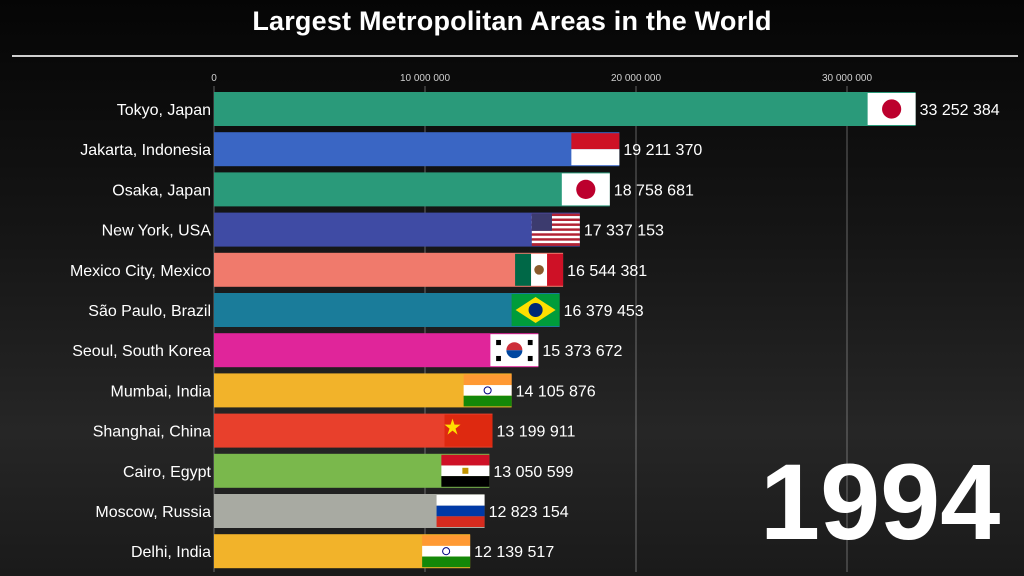 The image size is (1024, 576). Describe the element at coordinates (152, 432) in the screenshot. I see `category-label: Shanghai, China` at that location.